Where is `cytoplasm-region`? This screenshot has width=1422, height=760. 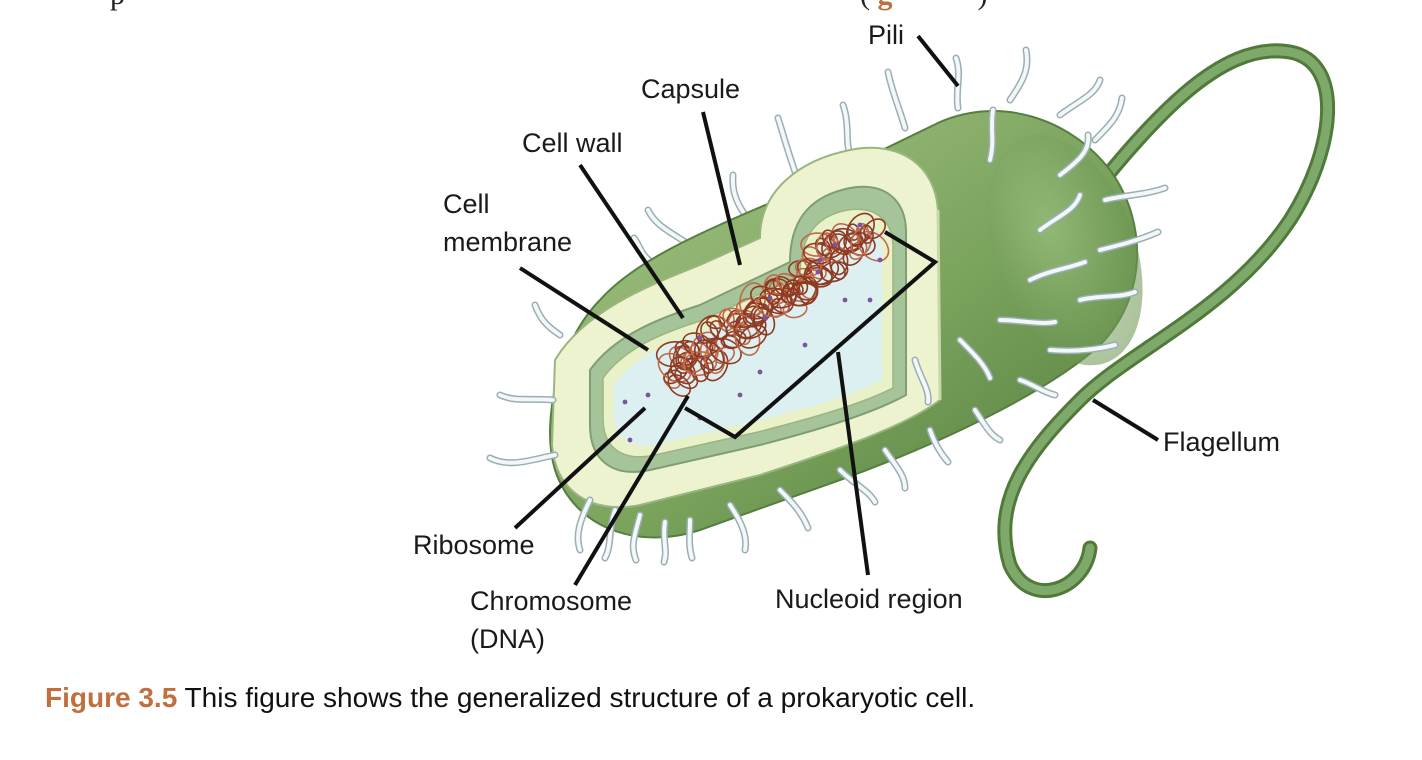
cytoplasm-region is located at coordinates (748, 334).